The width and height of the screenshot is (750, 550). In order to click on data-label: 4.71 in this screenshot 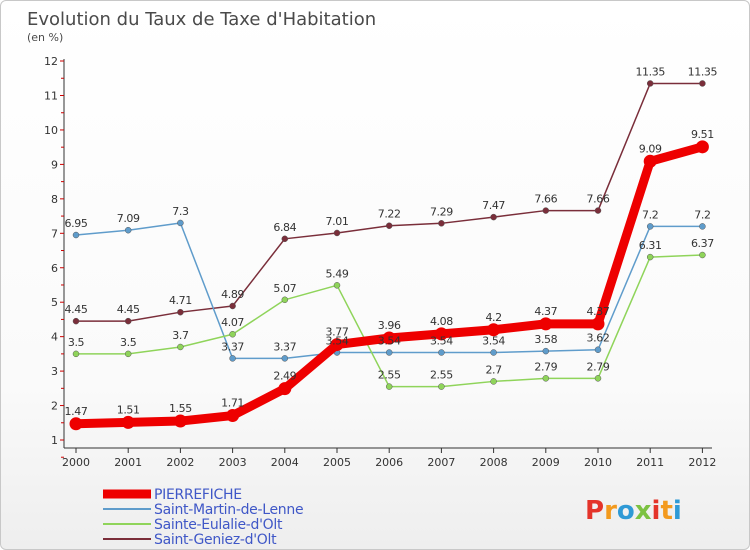, I will do `click(180, 300)`.